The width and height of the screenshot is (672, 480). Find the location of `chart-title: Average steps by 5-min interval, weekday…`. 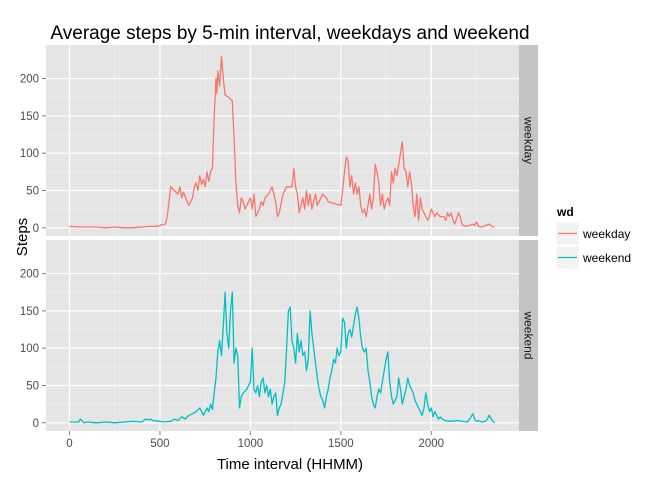

chart-title: Average steps by 5-min interval, weekday… is located at coordinates (289, 33).